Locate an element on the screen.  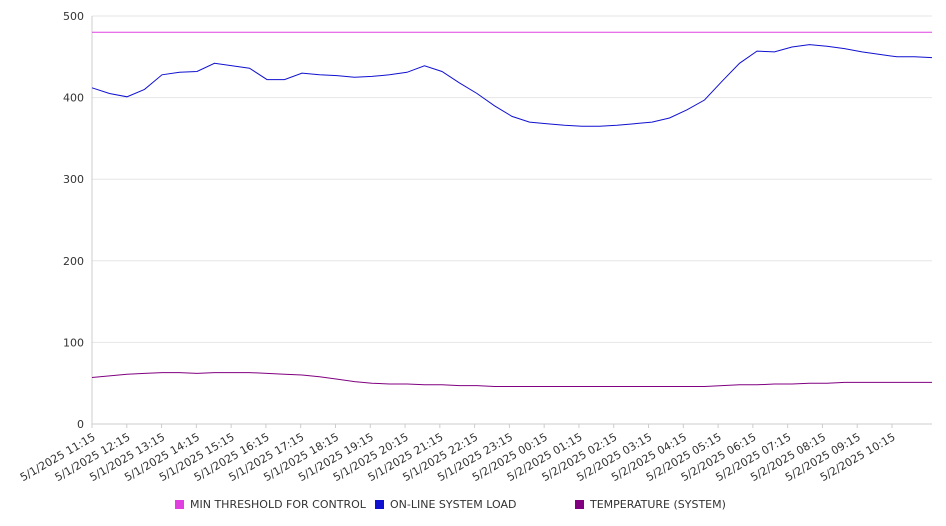
y-axis-tick-labels: 0 100 200 300 400 500 is located at coordinates (73, 220).